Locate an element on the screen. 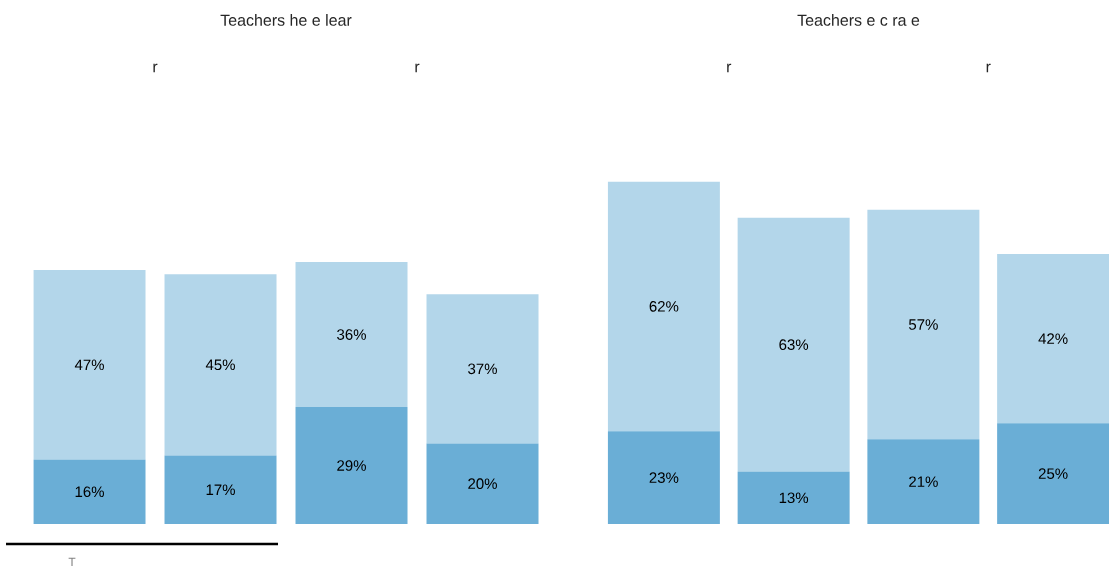 Image resolution: width=1118 pixels, height=575 pixels. data-label: 25% is located at coordinates (1053, 473).